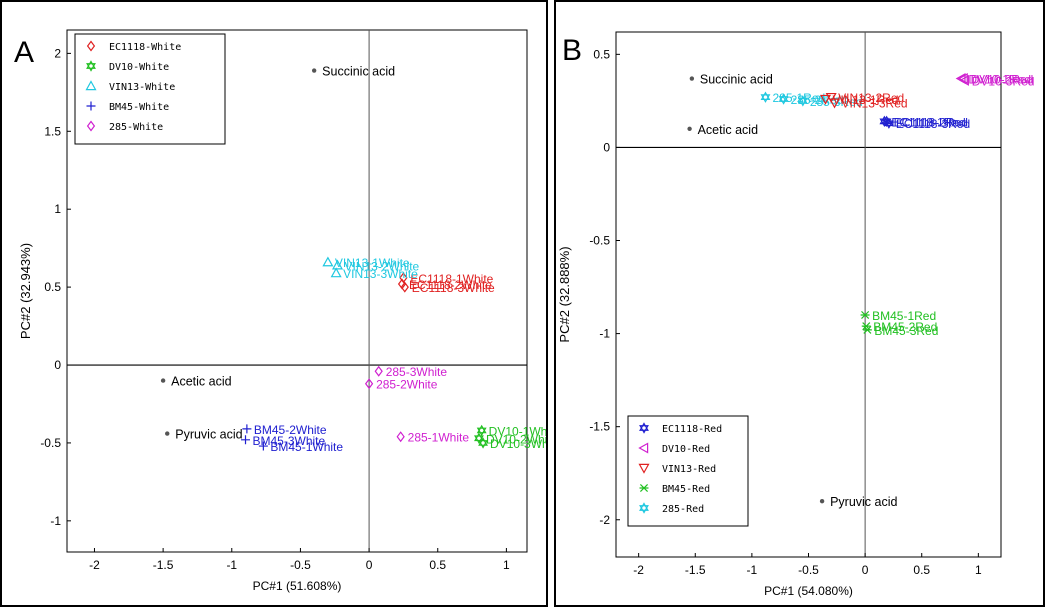 This screenshot has height=607, width=1045. I want to click on sample-label: DV10-2Red, so click(1002, 80).